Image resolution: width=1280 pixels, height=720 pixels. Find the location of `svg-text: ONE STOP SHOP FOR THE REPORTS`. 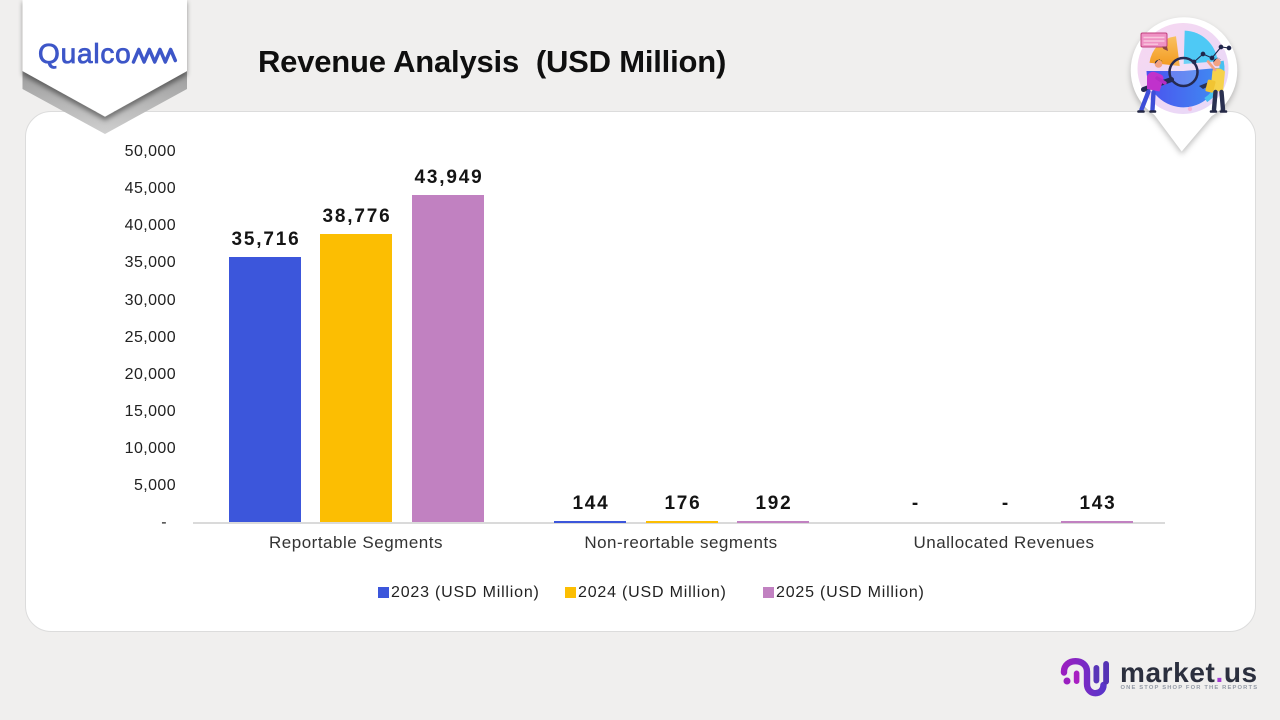

svg-text: ONE STOP SHOP FOR THE REPORTS is located at coordinates (1190, 688).